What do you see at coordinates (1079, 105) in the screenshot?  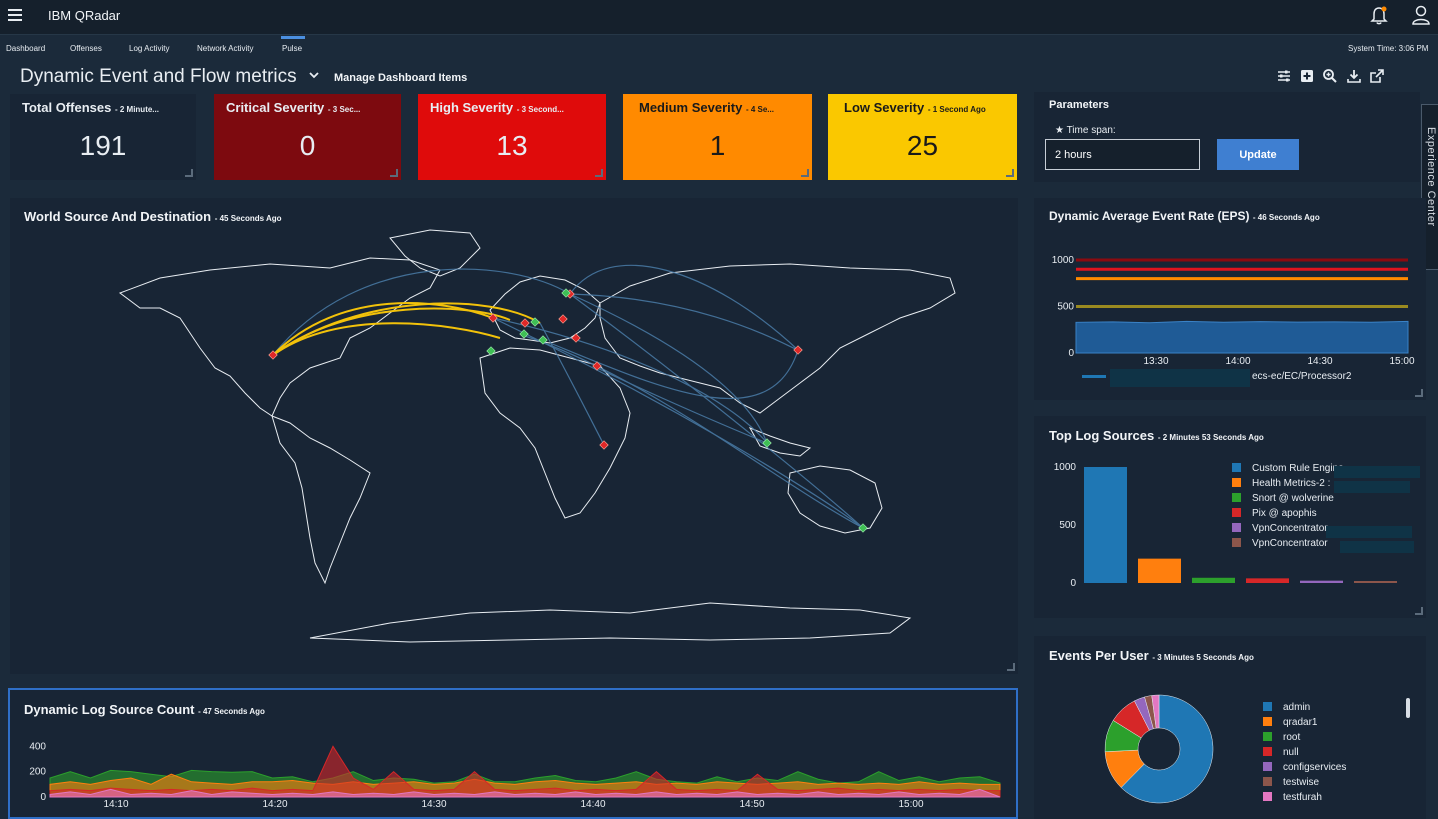 I see `parameters-title: Parameters` at bounding box center [1079, 105].